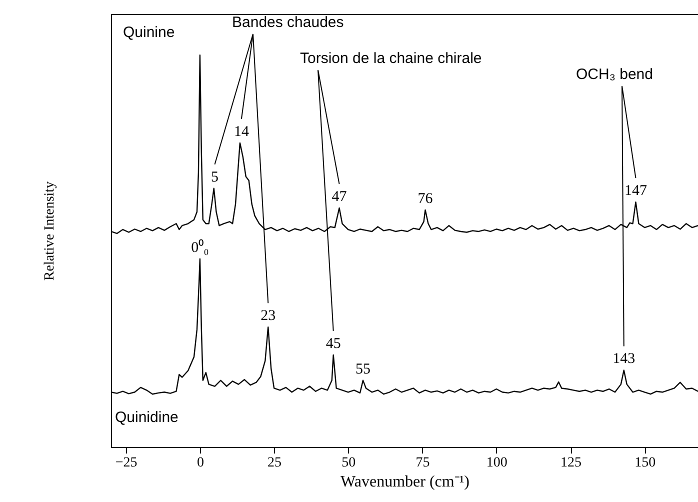 This screenshot has width=698, height=502. What do you see at coordinates (149, 32) in the screenshot?
I see `series-label: Quinine` at bounding box center [149, 32].